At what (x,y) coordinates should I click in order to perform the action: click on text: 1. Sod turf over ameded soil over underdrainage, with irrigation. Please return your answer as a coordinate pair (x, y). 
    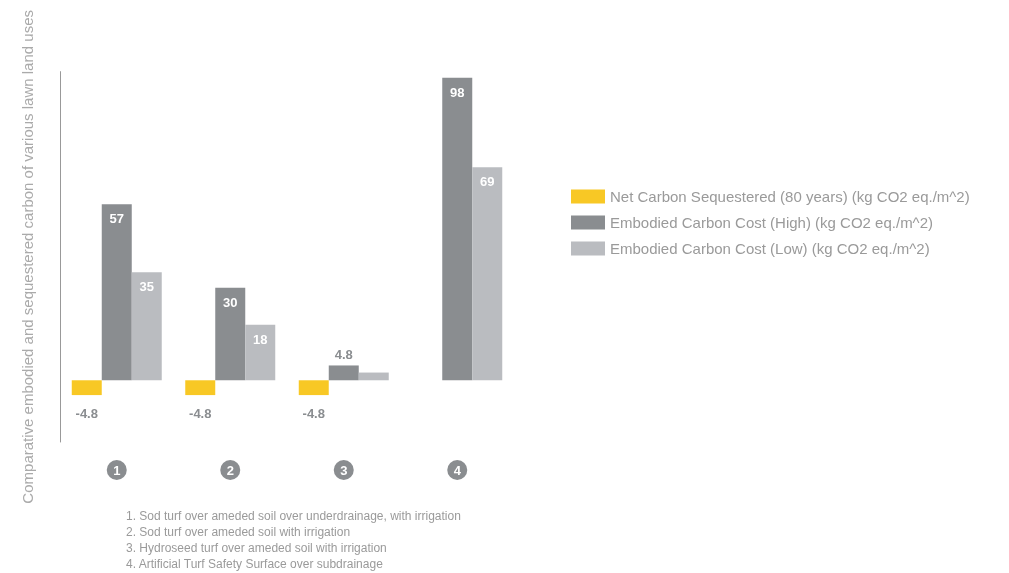
    Looking at the image, I should click on (293, 516).